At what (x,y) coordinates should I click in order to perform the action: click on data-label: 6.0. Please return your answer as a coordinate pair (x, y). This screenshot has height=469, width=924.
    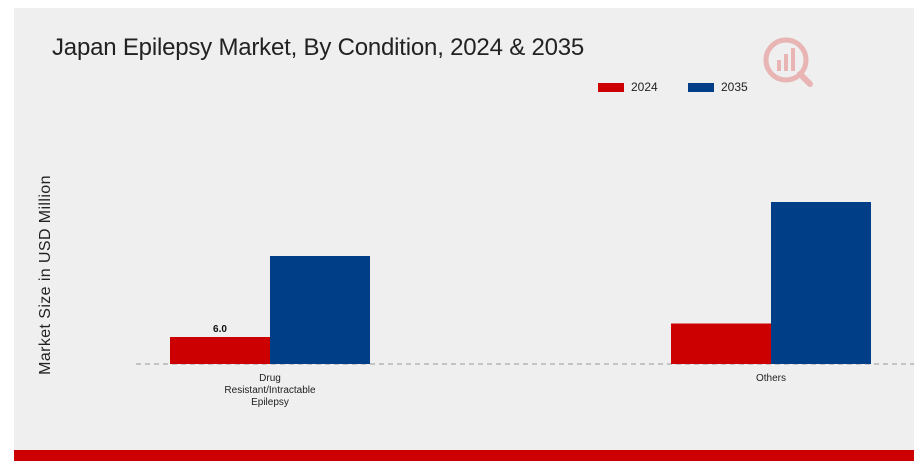
    Looking at the image, I should click on (220, 329).